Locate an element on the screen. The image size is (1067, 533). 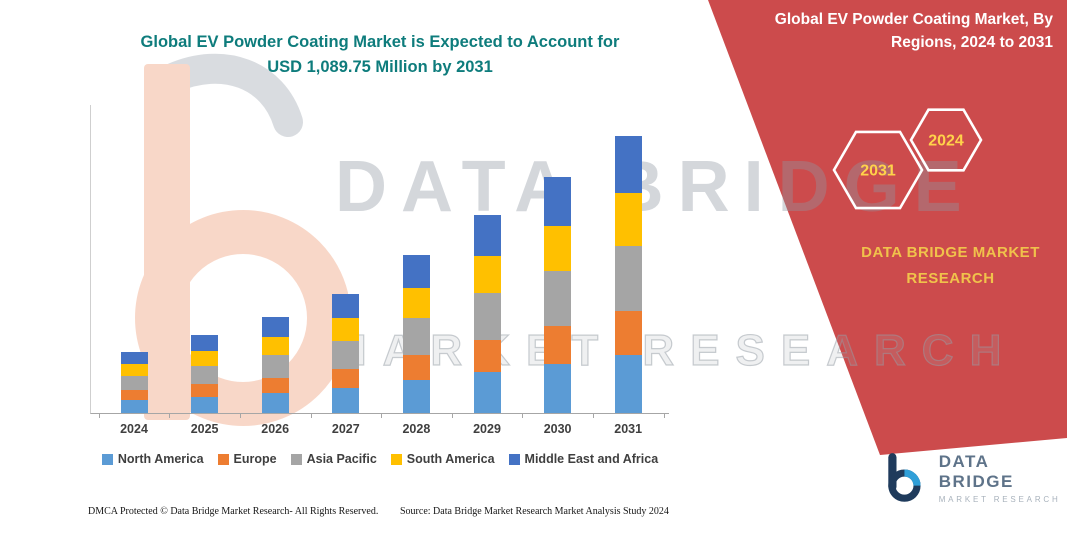
hexagon-badges: 2031 2024 is located at coordinates (907, 159).